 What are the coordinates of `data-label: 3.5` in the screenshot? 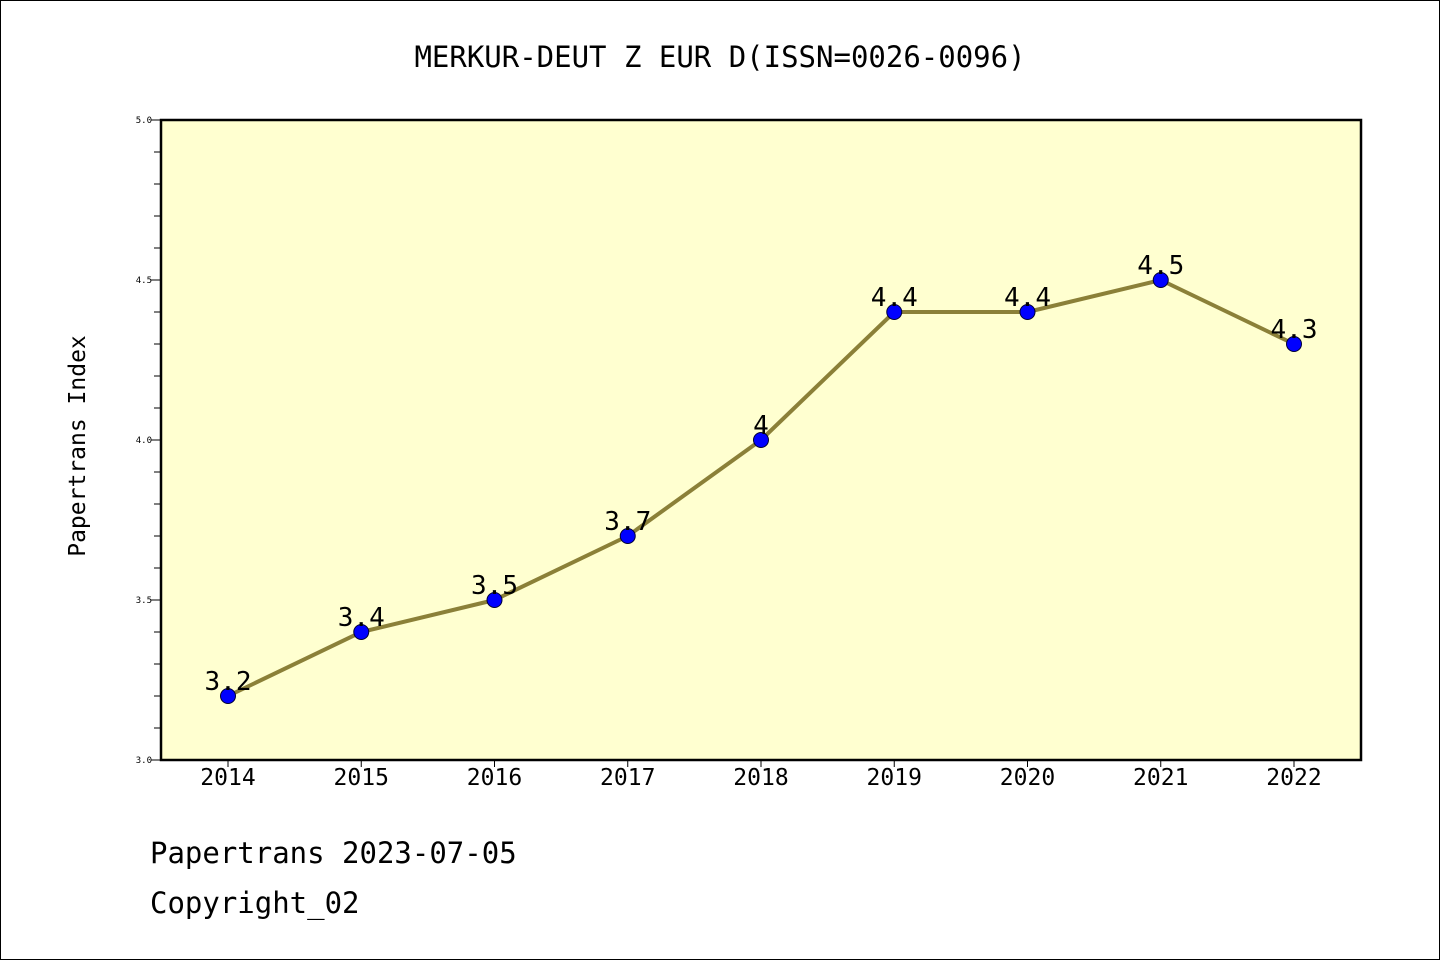 It's located at (494, 586).